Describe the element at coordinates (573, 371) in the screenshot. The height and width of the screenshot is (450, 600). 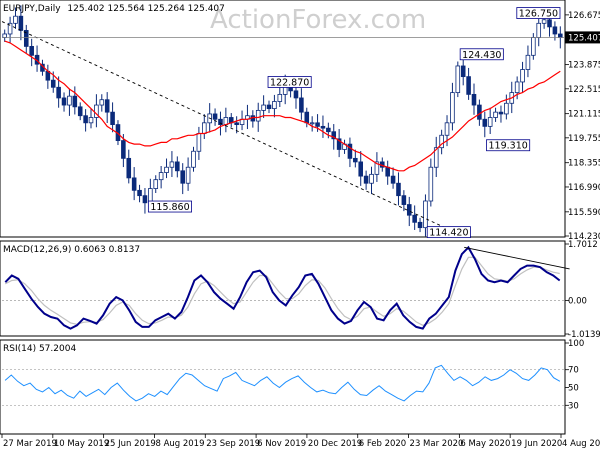
I see `rsi-tick-label: 70` at that location.